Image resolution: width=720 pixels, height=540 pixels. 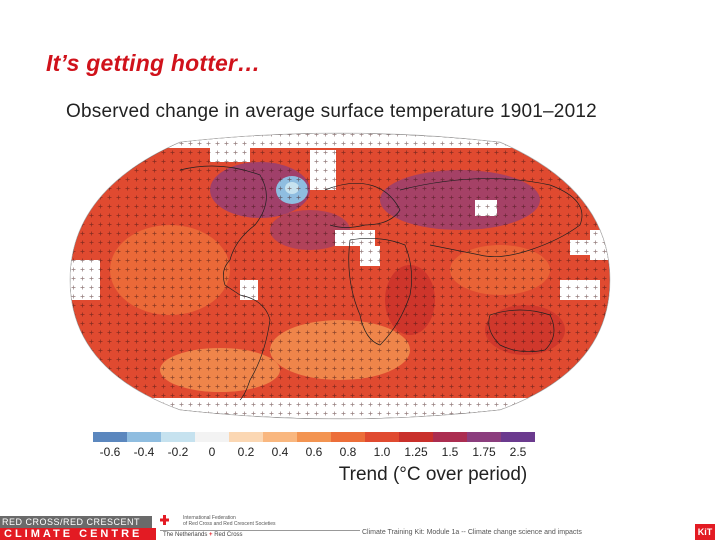 What do you see at coordinates (314, 452) in the screenshot?
I see `colorbar-tick-label: 0.6` at bounding box center [314, 452].